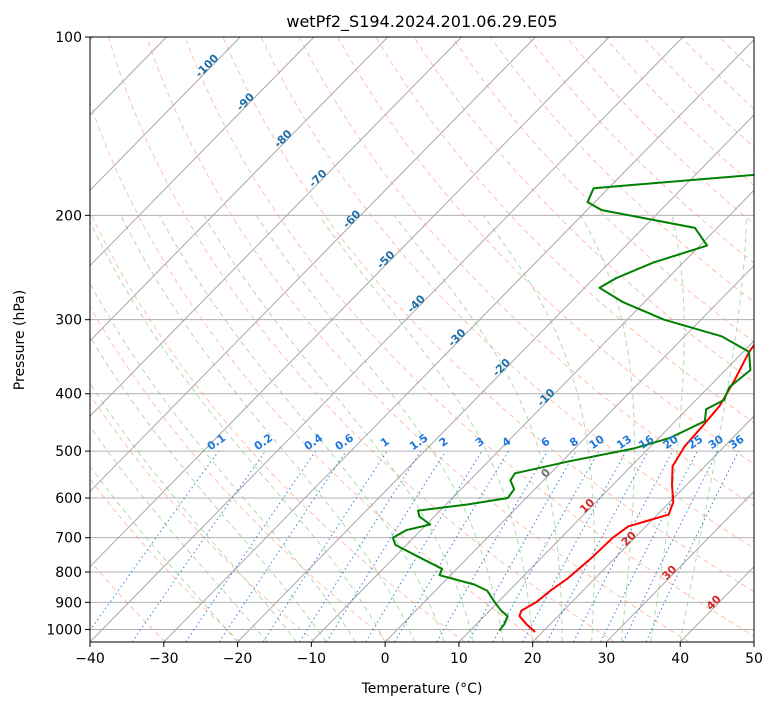 This screenshot has width=775, height=708. I want to click on y-tick-label: 200, so click(68, 216).